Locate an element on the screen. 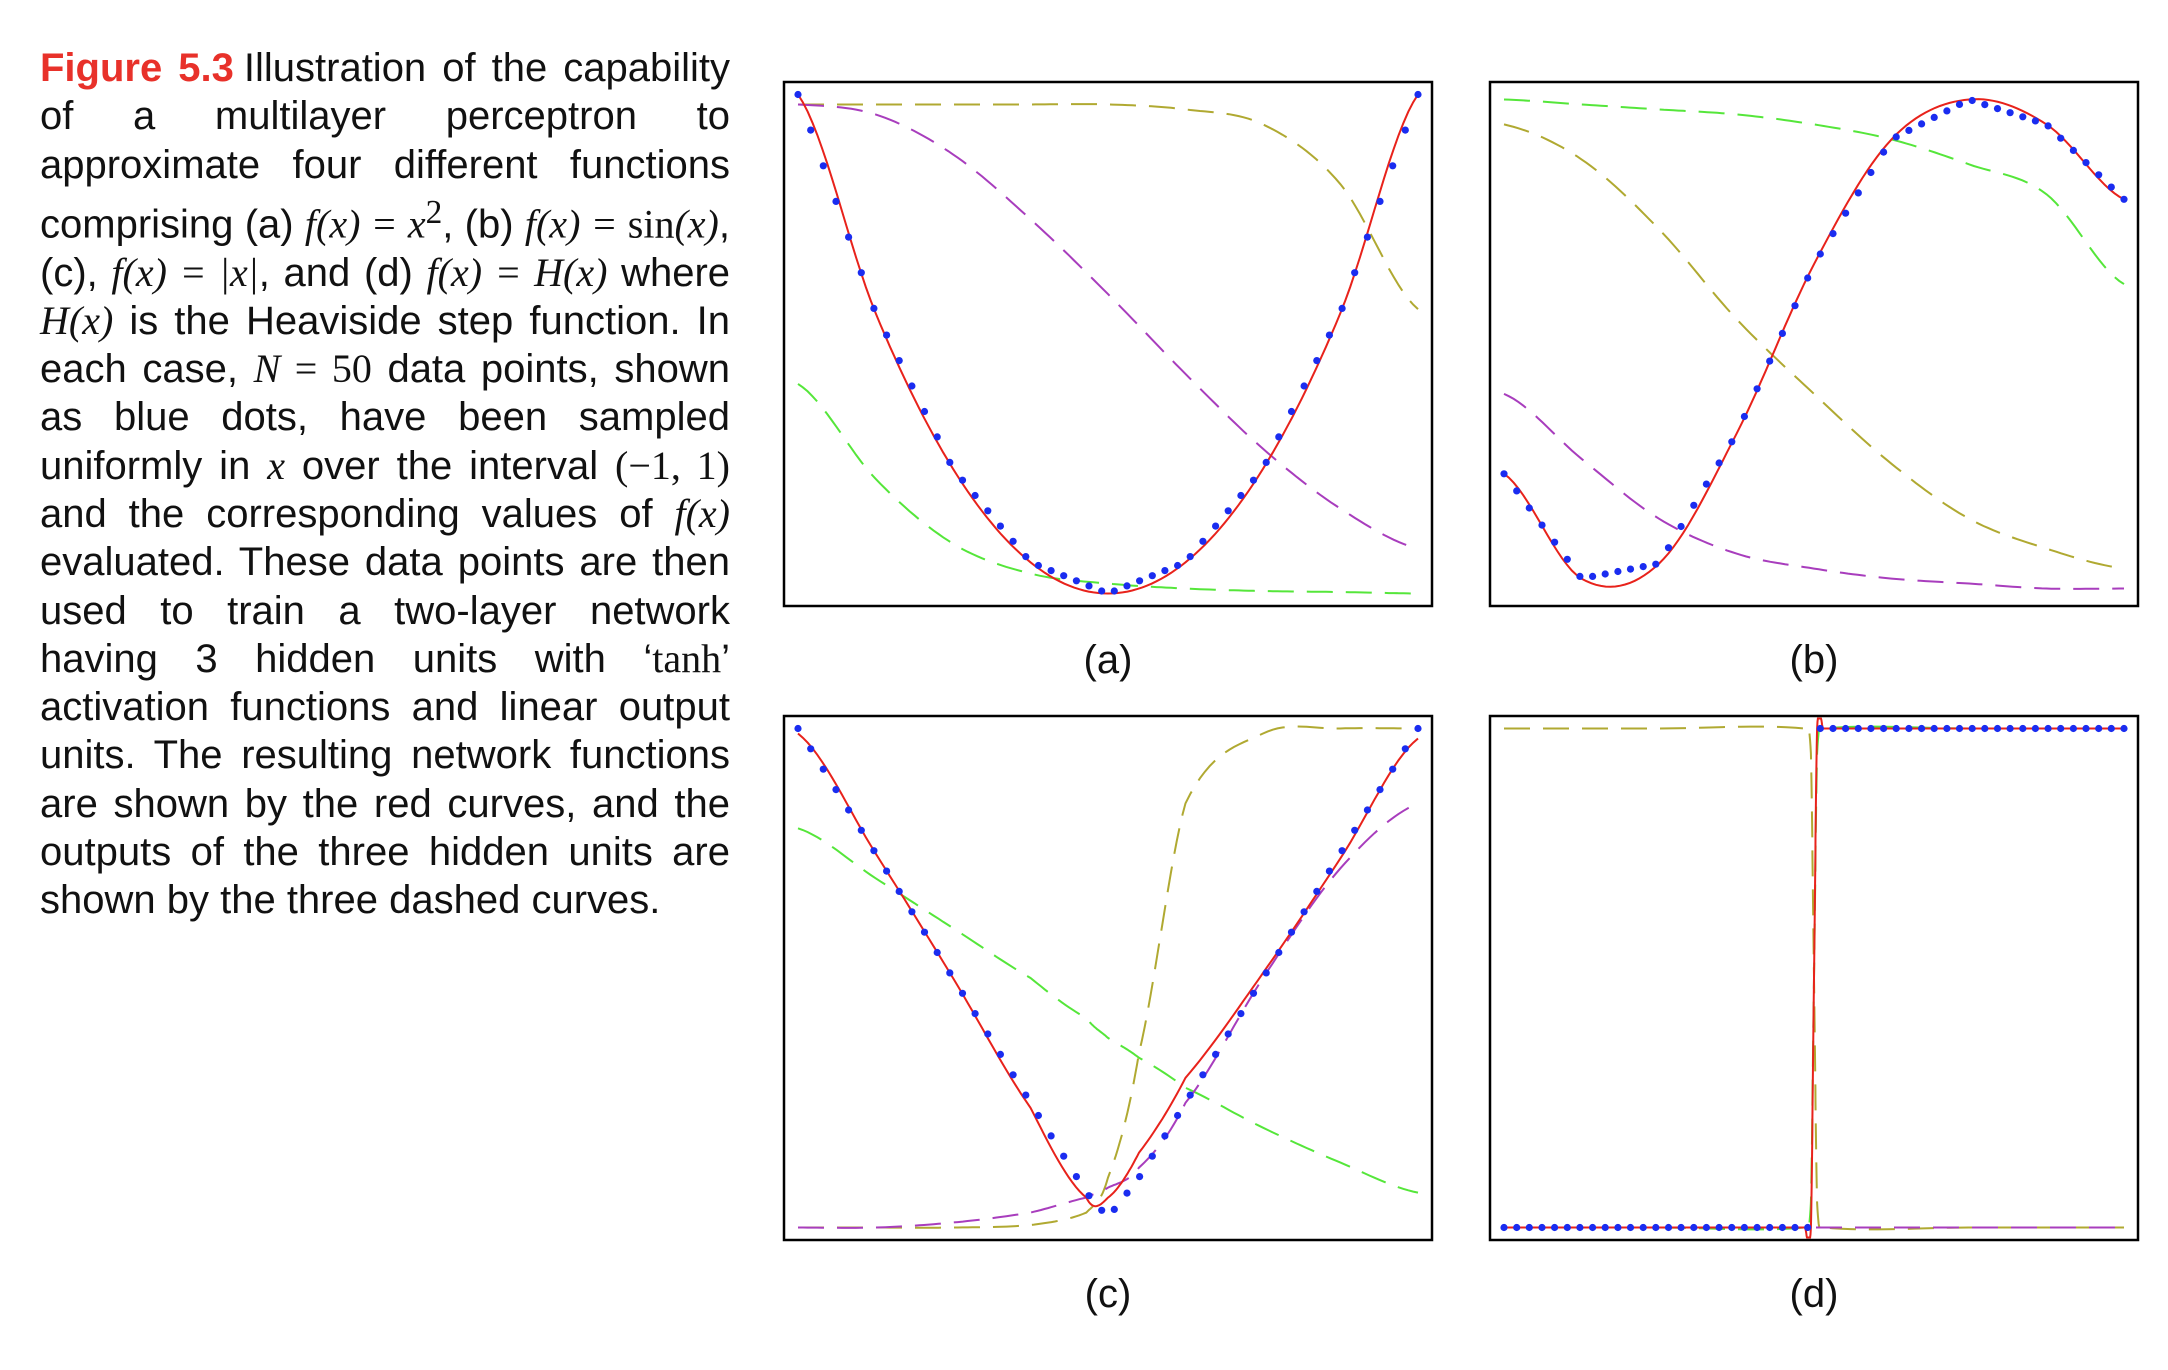 This screenshot has height=1370, width=2168. panel-a is located at coordinates (1108, 344).